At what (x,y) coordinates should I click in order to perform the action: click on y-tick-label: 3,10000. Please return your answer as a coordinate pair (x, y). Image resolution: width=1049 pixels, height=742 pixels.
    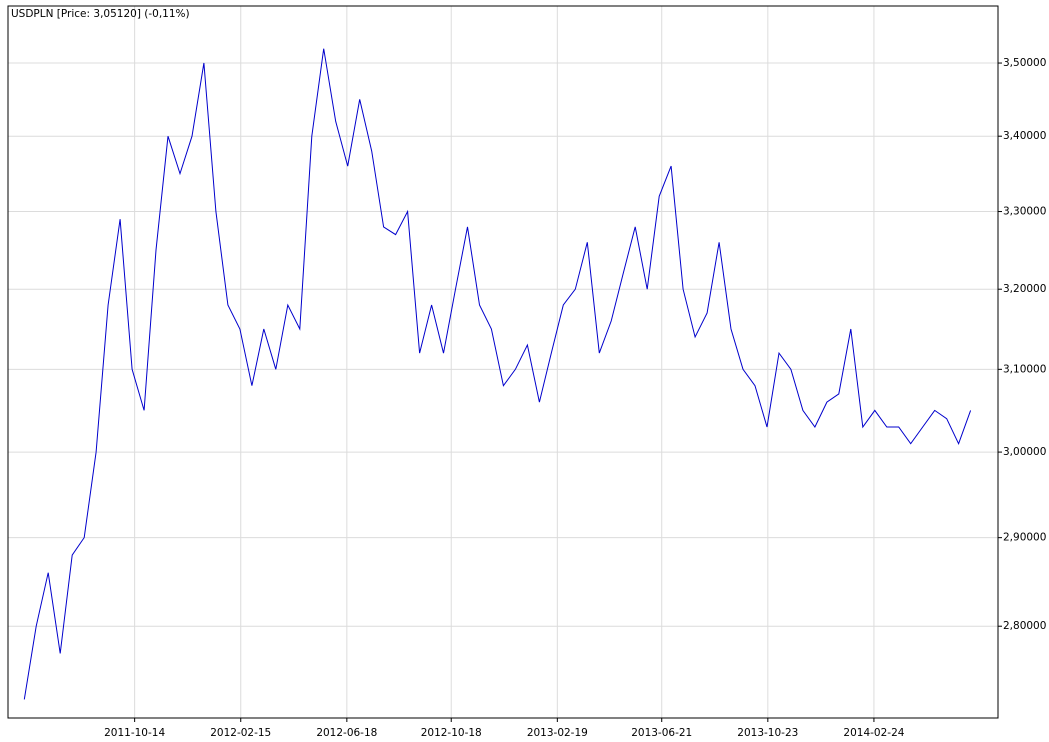
    Looking at the image, I should click on (1024, 369).